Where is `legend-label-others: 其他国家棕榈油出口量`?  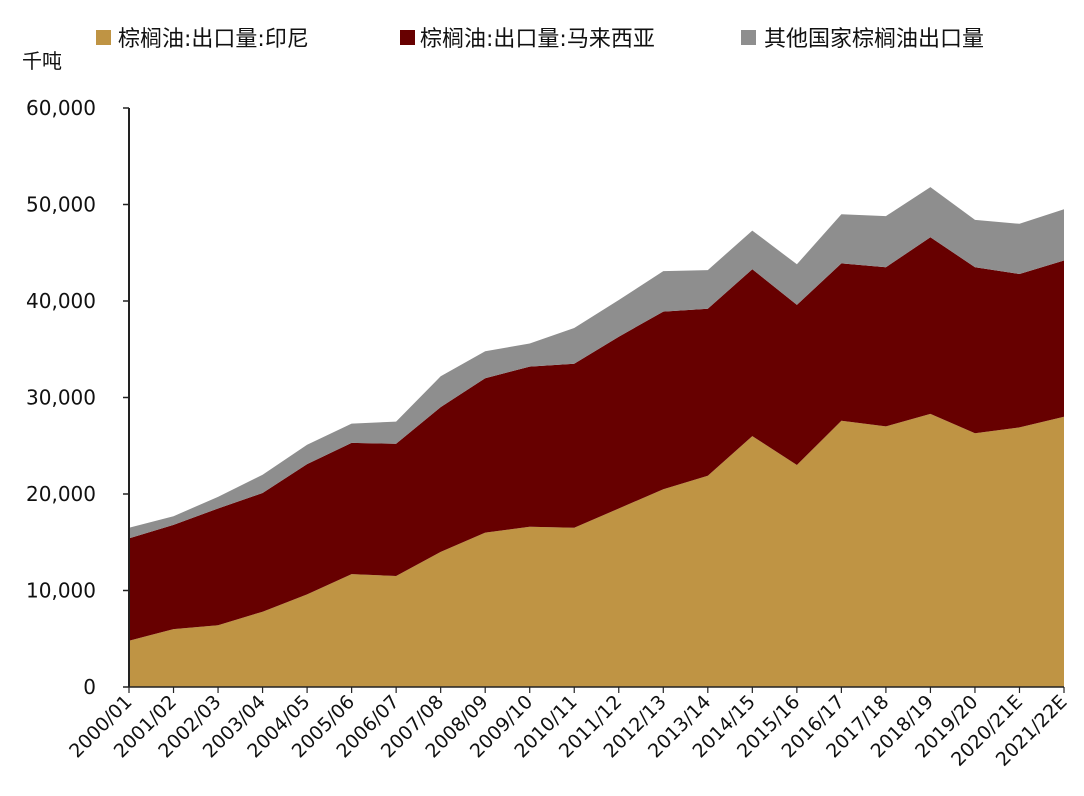
legend-label-others: 其他国家棕榈油出口量 is located at coordinates (874, 39).